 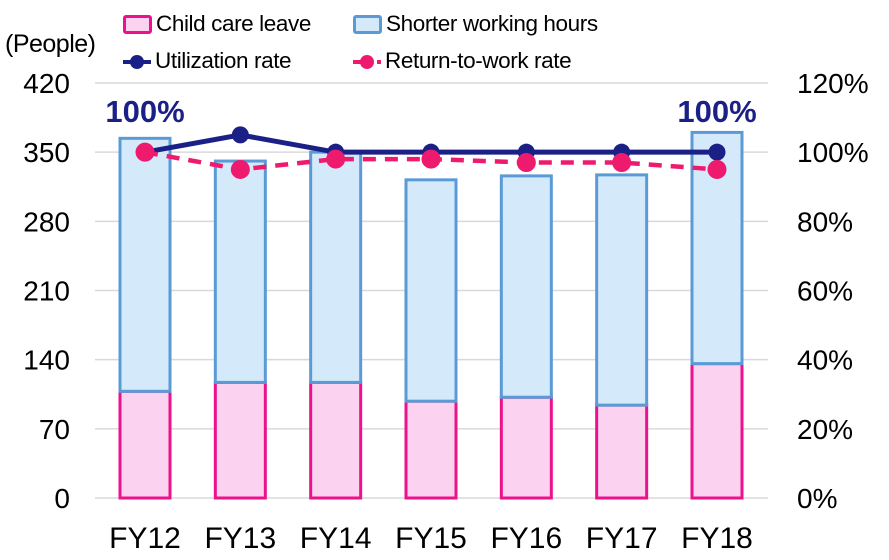 What do you see at coordinates (817, 498) in the screenshot?
I see `right-axis-tick-label: 0%` at bounding box center [817, 498].